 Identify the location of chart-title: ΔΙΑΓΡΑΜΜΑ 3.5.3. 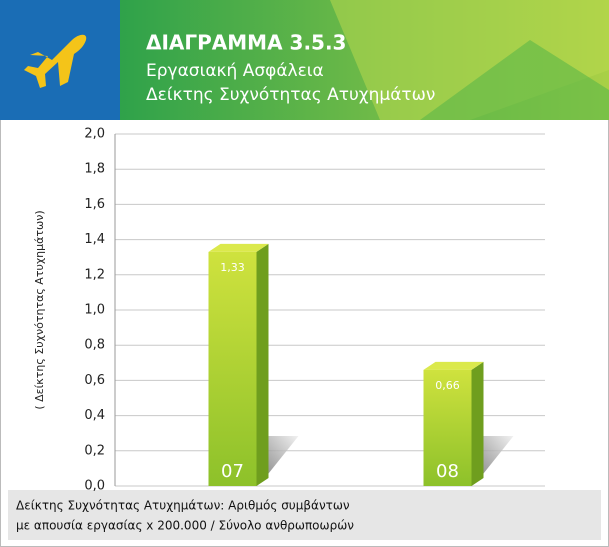
(246, 43).